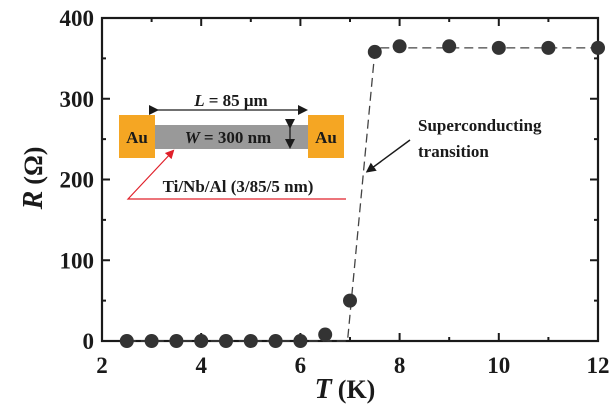 This screenshot has width=609, height=411. I want to click on superconducting-annotation: Superconducting transition, so click(453, 144).